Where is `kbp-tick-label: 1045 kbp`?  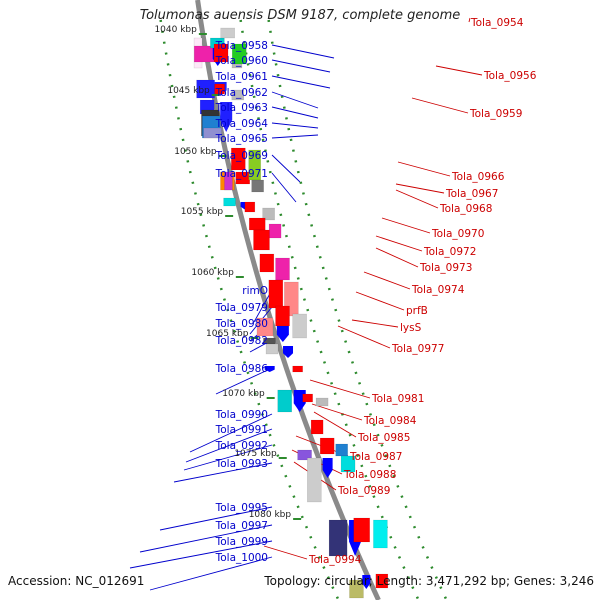 kbp-tick-label: 1045 kbp is located at coordinates (188, 91).